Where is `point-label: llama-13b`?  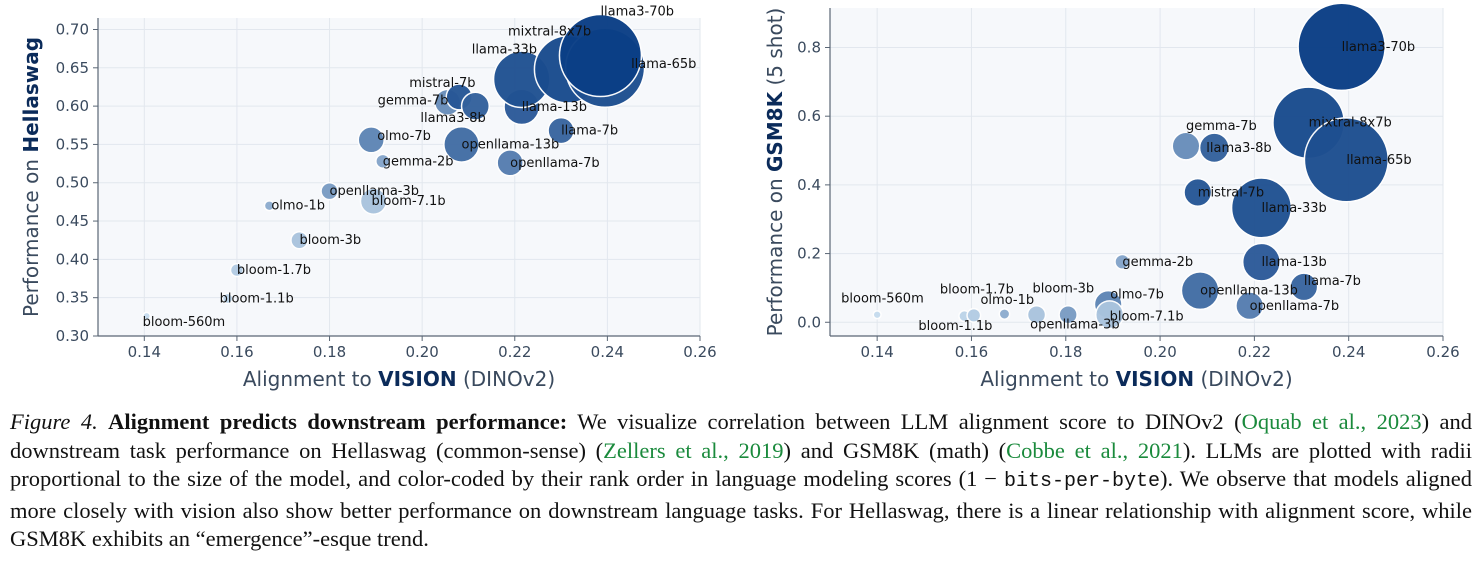
point-label: llama-13b is located at coordinates (1293, 262).